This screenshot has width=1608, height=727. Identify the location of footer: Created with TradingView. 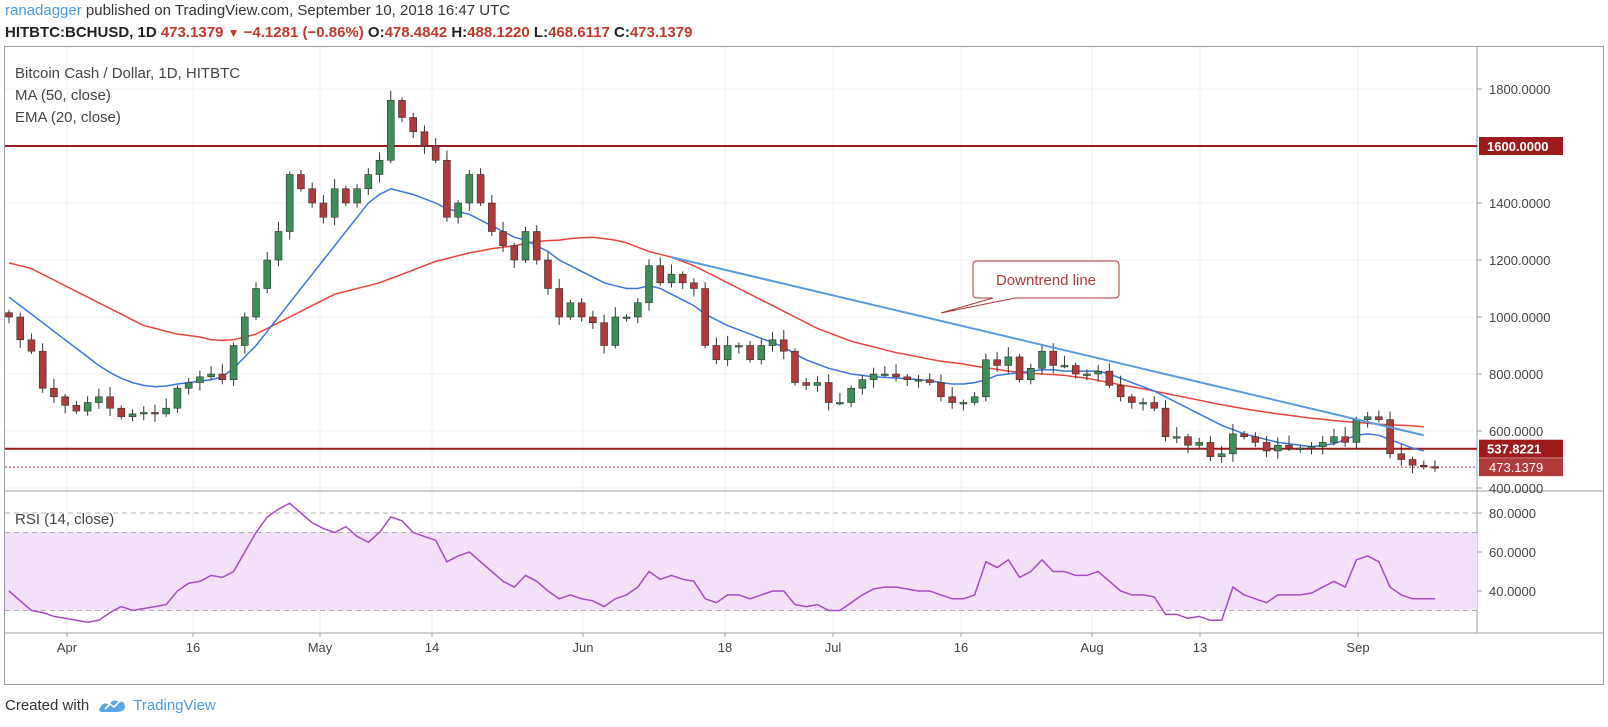
(110, 705).